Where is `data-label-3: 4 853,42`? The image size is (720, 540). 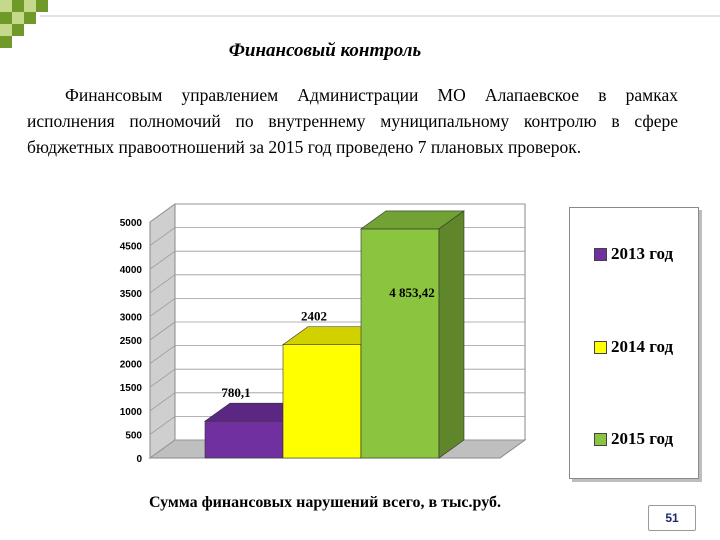 data-label-3: 4 853,42 is located at coordinates (412, 292).